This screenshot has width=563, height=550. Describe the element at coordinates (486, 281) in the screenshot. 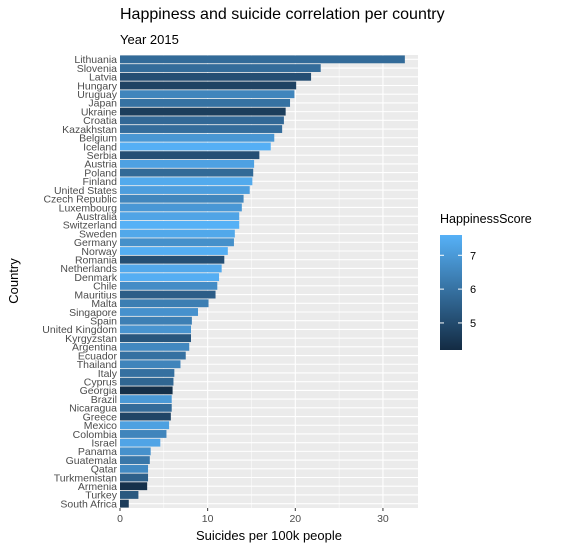

I see `legend: HappinessScore 5 6 7` at that location.